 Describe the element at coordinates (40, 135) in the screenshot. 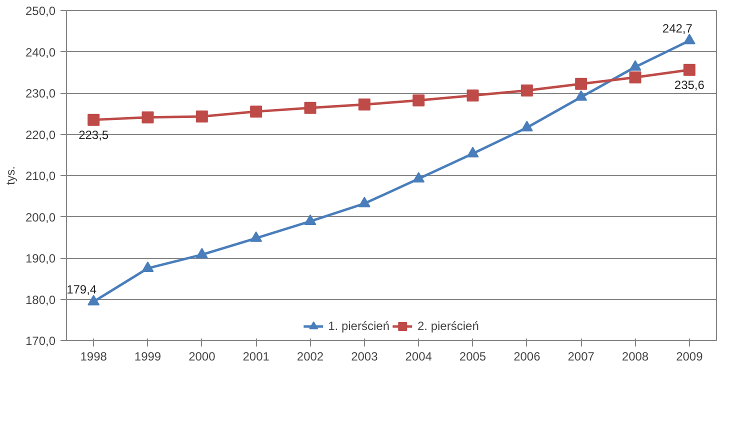

I see `y-tick-label: 220,0` at that location.